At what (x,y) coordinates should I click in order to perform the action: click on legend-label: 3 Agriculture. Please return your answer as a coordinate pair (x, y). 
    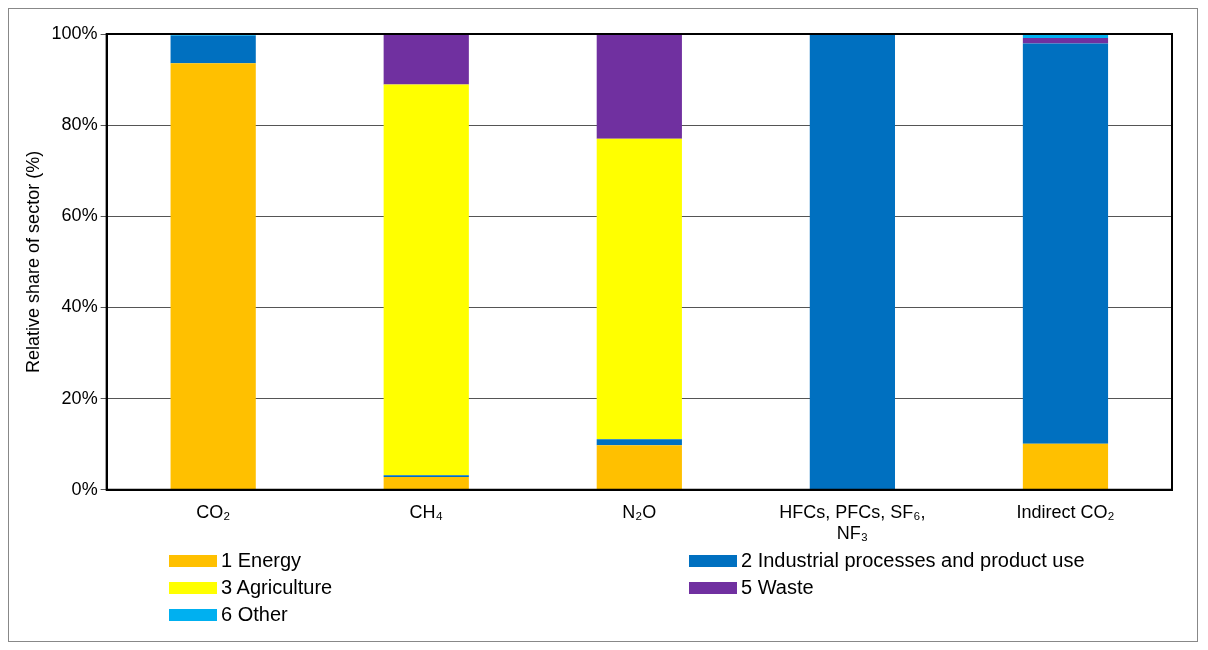
    Looking at the image, I should click on (277, 587).